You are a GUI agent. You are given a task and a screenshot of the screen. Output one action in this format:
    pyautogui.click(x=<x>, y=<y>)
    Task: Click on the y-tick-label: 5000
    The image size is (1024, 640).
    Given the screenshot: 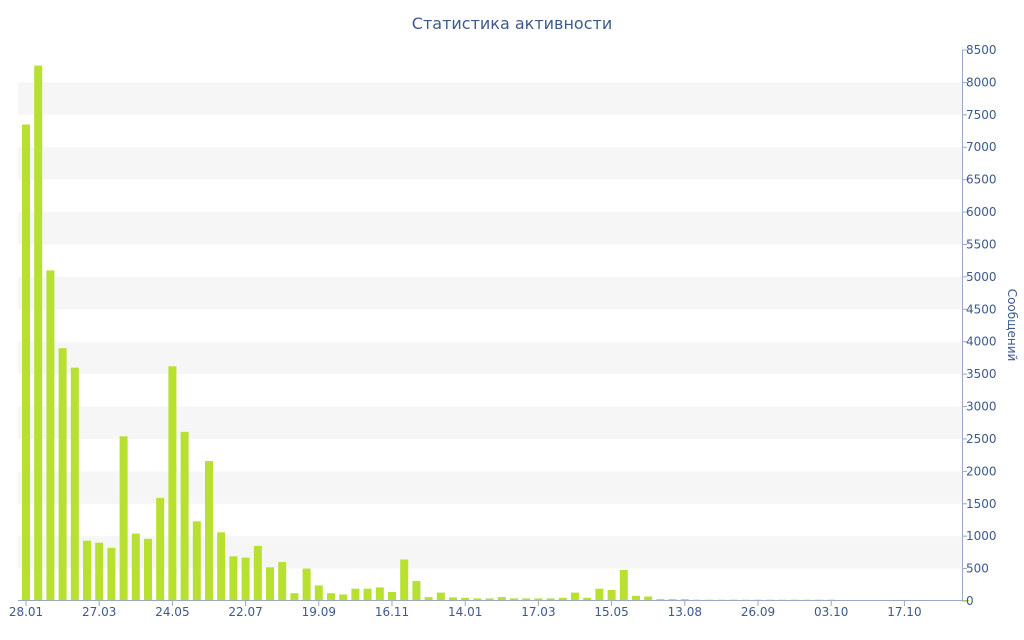 What is the action you would take?
    pyautogui.click(x=981, y=277)
    